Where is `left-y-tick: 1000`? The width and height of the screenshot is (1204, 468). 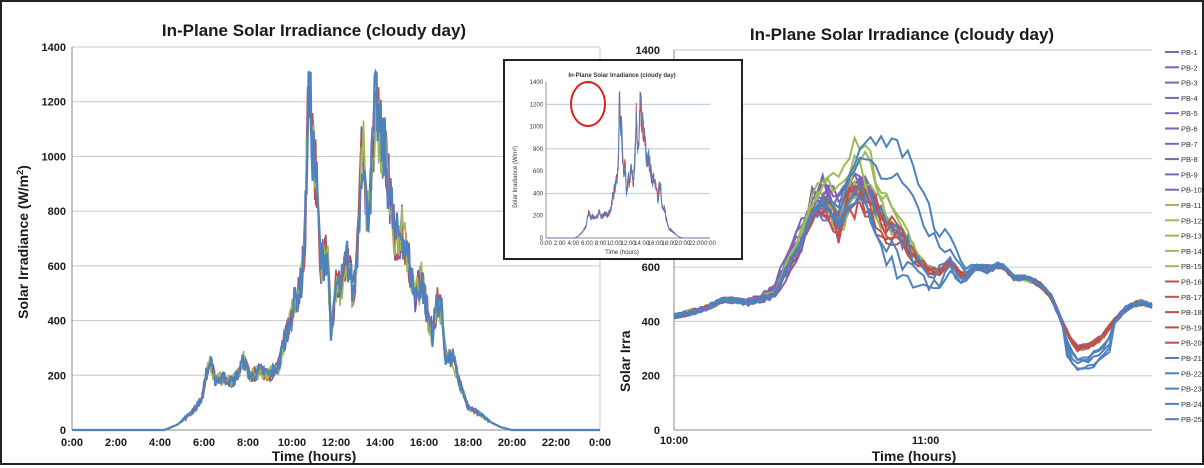
left-y-tick: 1000 is located at coordinates (54, 157).